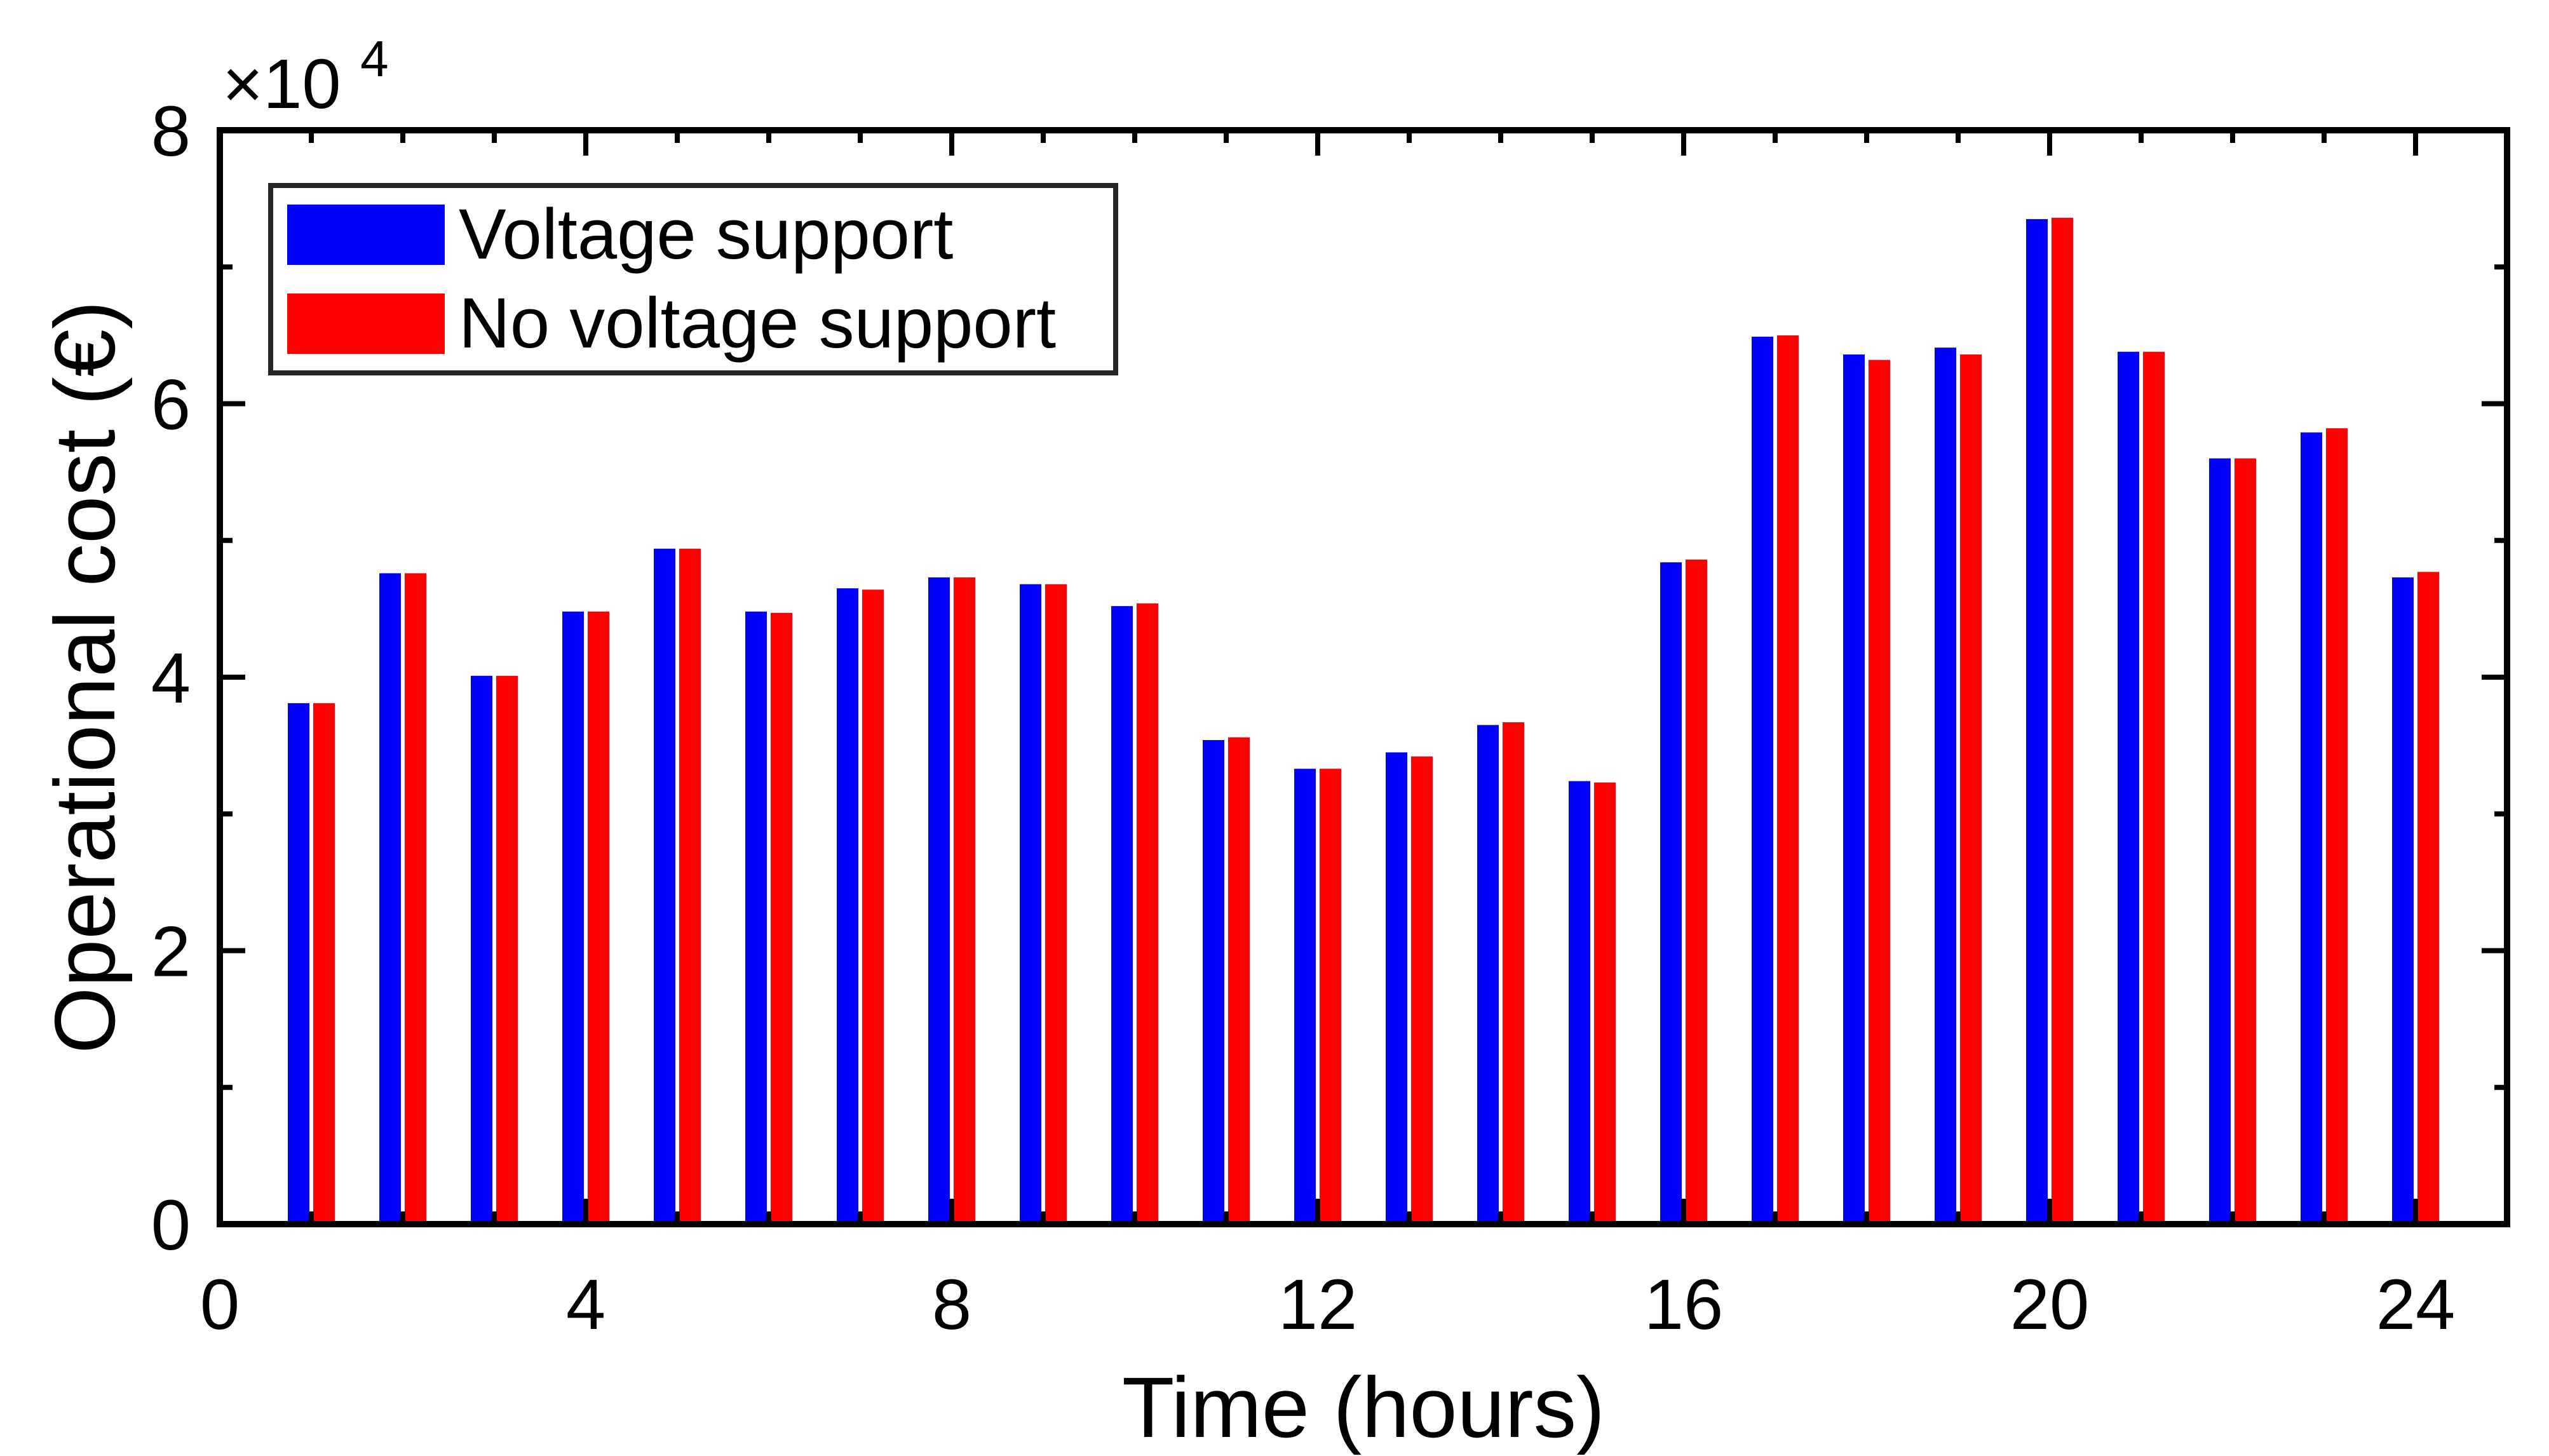  What do you see at coordinates (706, 234) in the screenshot?
I see `legend-label-voltage-support: Voltage support` at bounding box center [706, 234].